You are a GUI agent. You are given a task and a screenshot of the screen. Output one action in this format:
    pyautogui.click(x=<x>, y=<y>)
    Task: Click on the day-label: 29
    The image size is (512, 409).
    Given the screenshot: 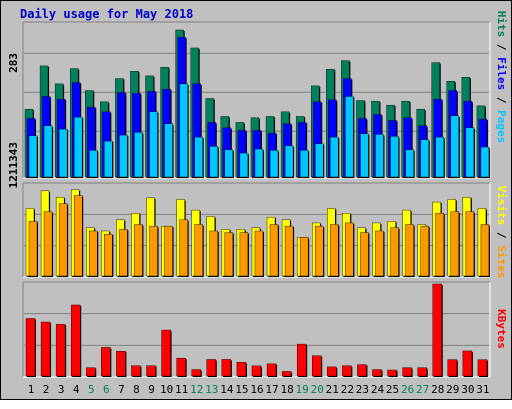 What is the action you would take?
    pyautogui.click(x=452, y=389)
    